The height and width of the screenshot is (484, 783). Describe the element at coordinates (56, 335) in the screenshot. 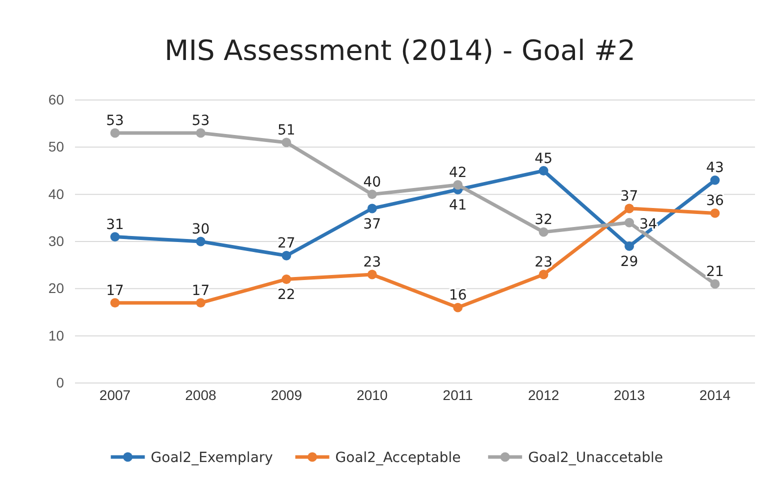

I see `y-tick-label: 10` at that location.